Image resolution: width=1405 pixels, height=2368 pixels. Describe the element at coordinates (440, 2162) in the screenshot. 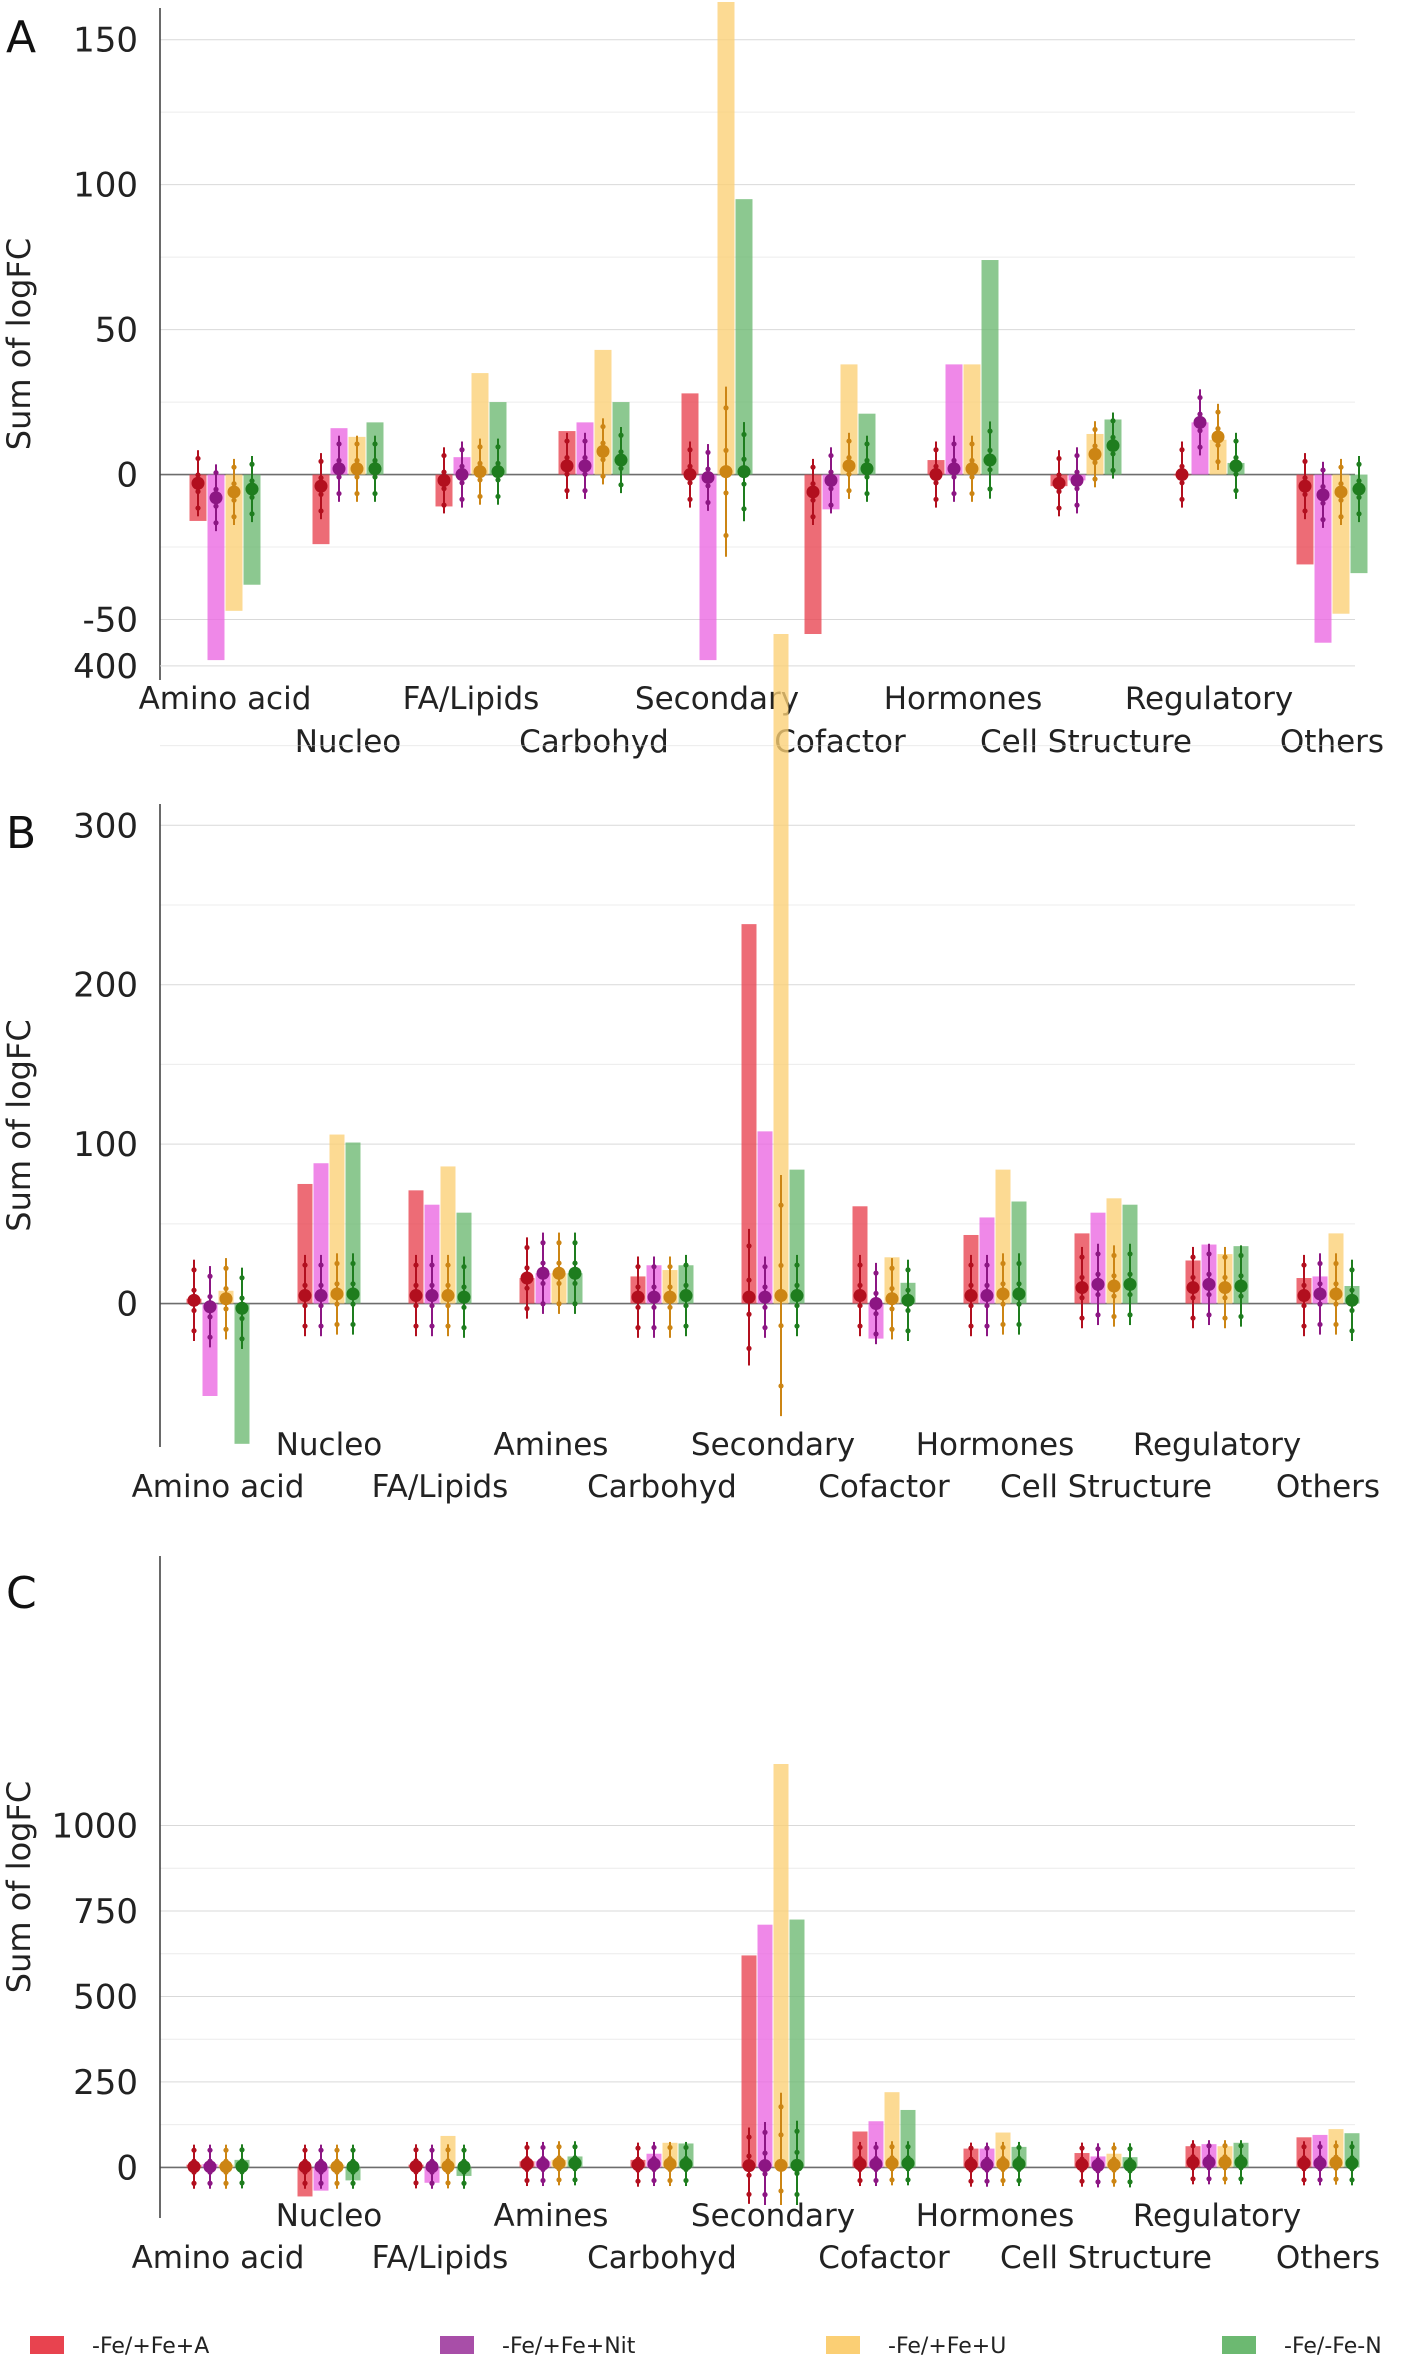

I see `category-fa-lipids` at that location.